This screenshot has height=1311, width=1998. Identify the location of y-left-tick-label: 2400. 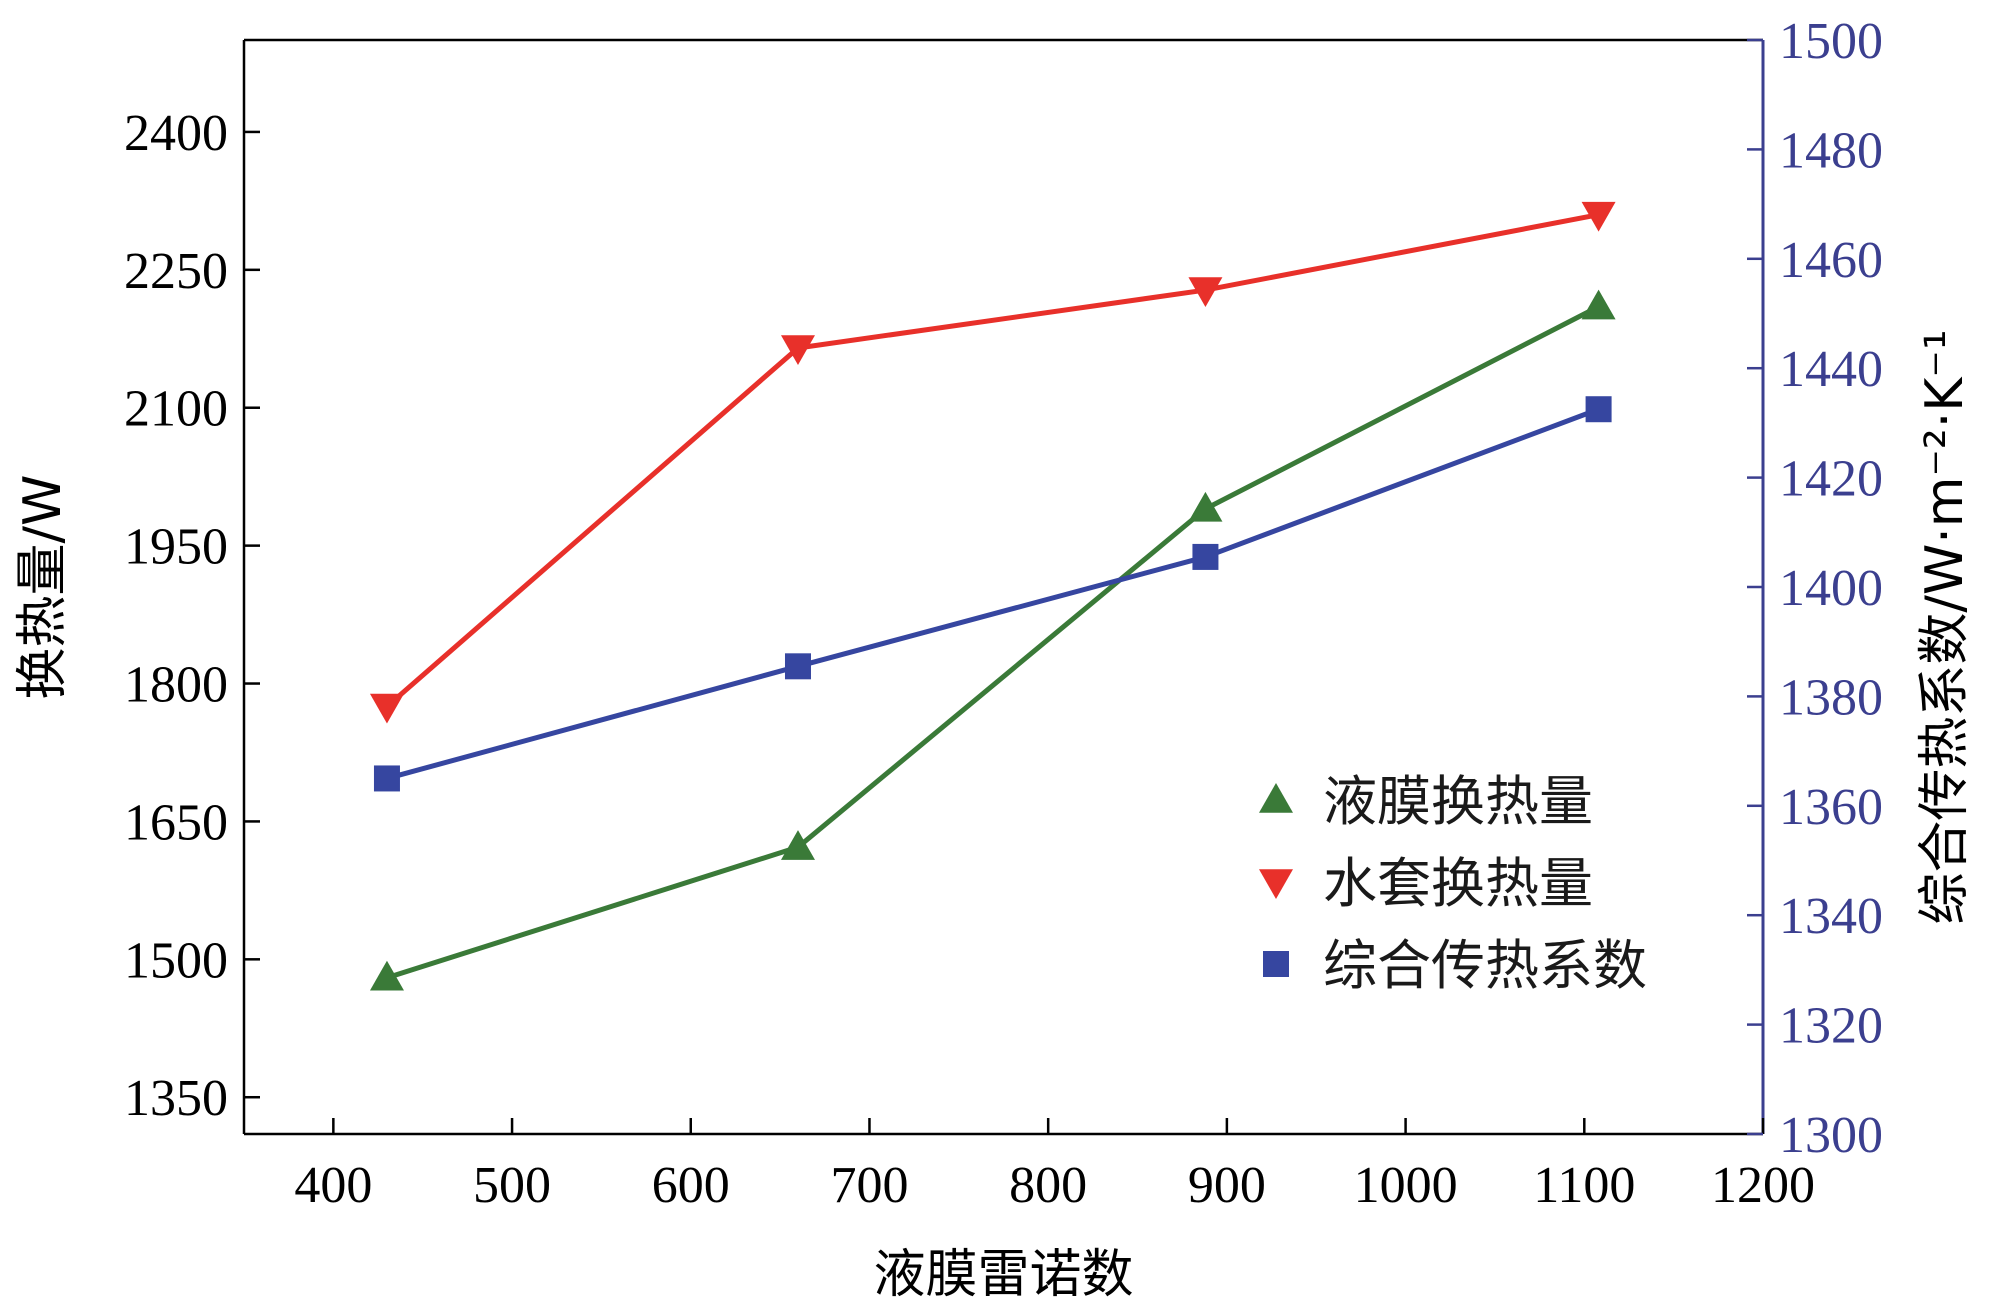
(176, 133).